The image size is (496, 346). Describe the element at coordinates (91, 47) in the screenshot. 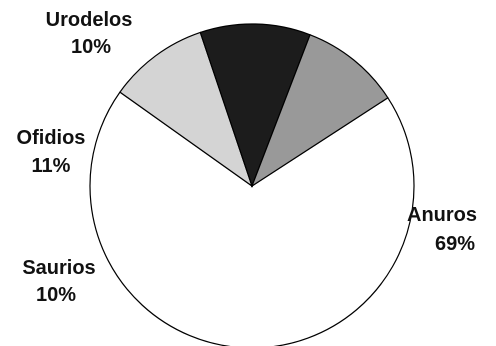

I see `label-urodelos-value: 10%` at that location.